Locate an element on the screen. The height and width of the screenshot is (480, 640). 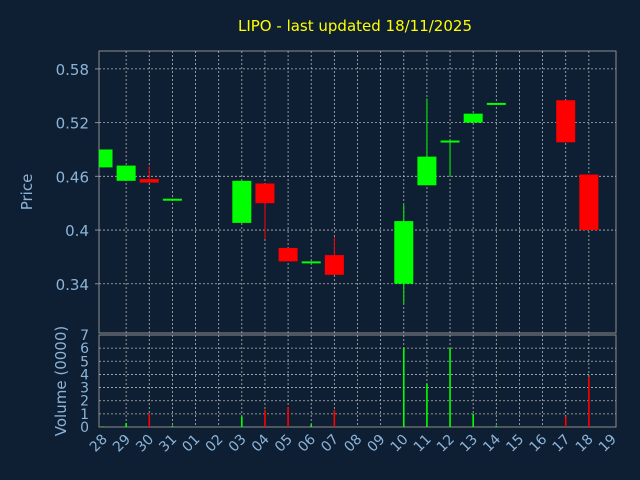
price-tick-label: 0.58 is located at coordinates (72, 70).